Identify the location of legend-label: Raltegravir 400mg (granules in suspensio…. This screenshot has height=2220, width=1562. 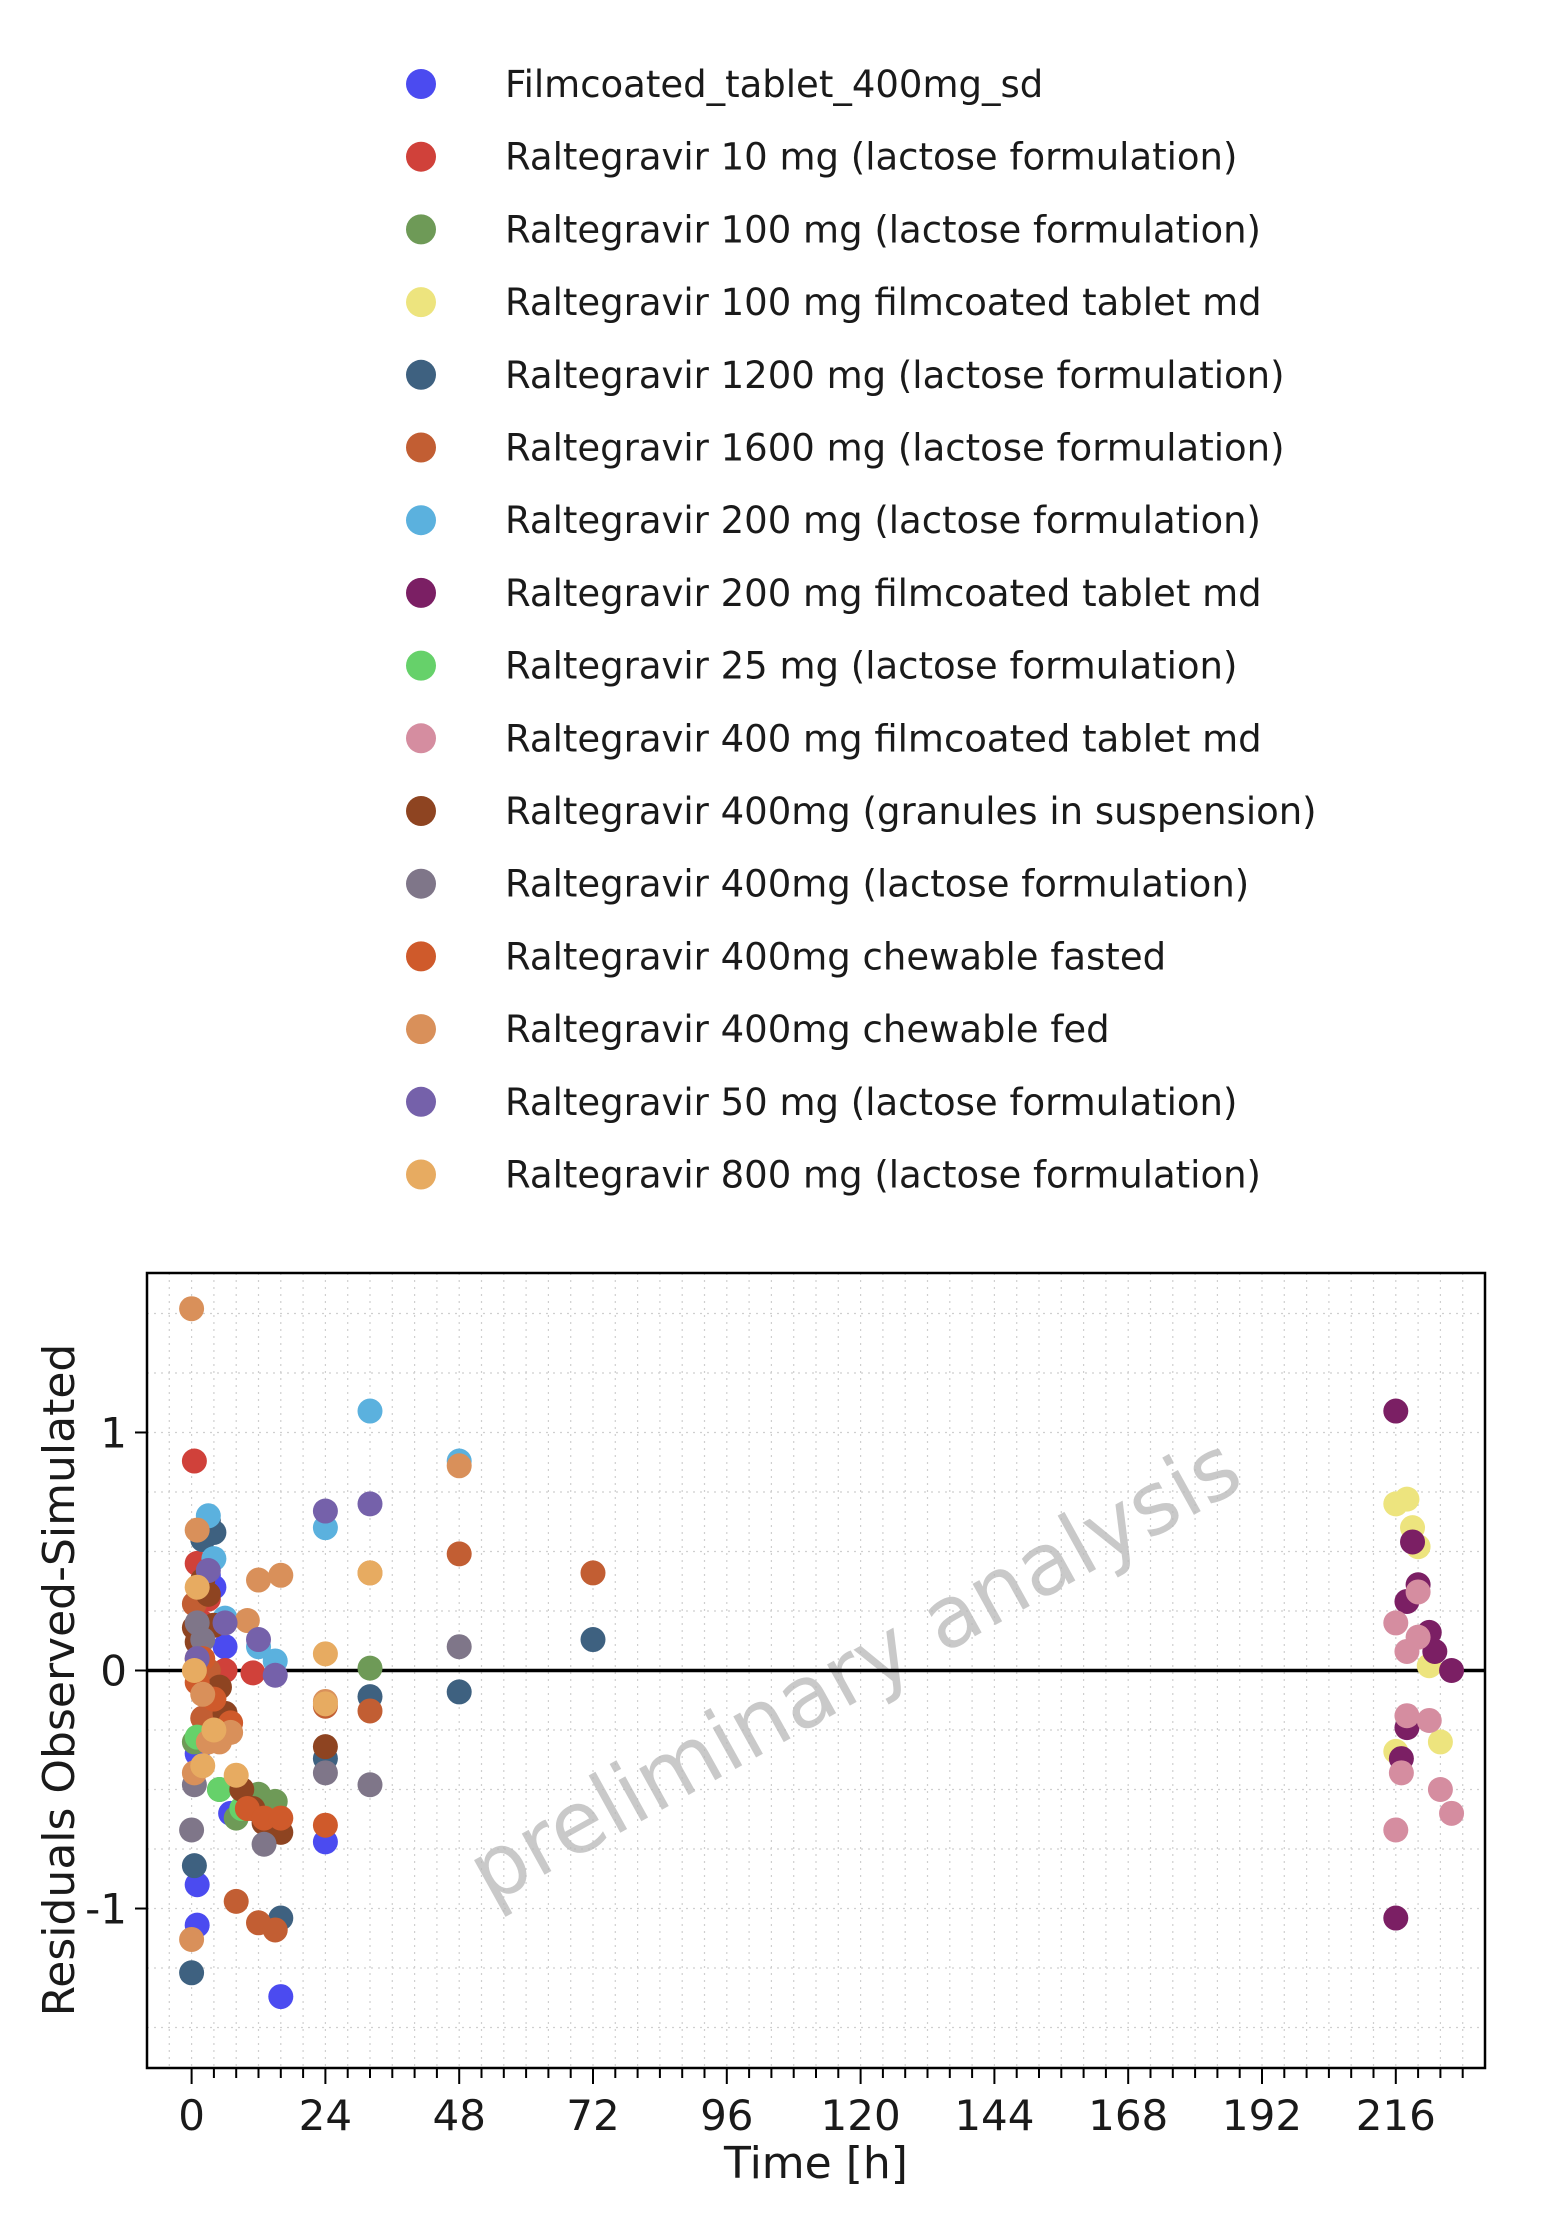
(911, 811).